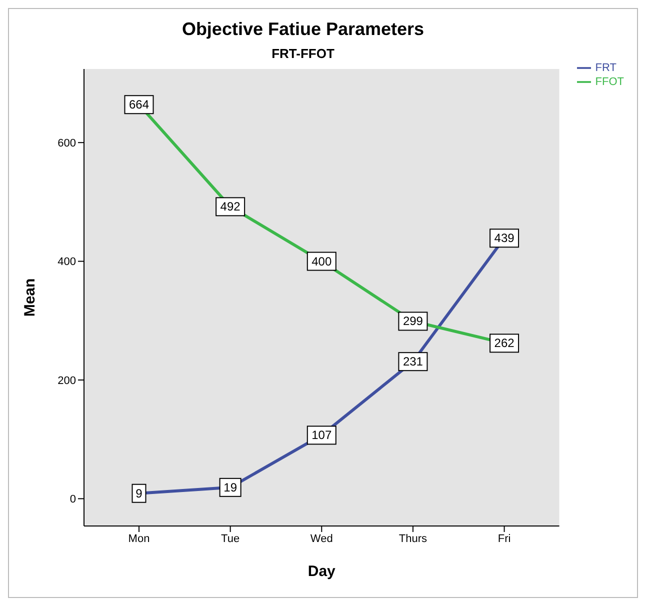 The width and height of the screenshot is (646, 606). What do you see at coordinates (67, 144) in the screenshot?
I see `y-tick-label: 600` at bounding box center [67, 144].